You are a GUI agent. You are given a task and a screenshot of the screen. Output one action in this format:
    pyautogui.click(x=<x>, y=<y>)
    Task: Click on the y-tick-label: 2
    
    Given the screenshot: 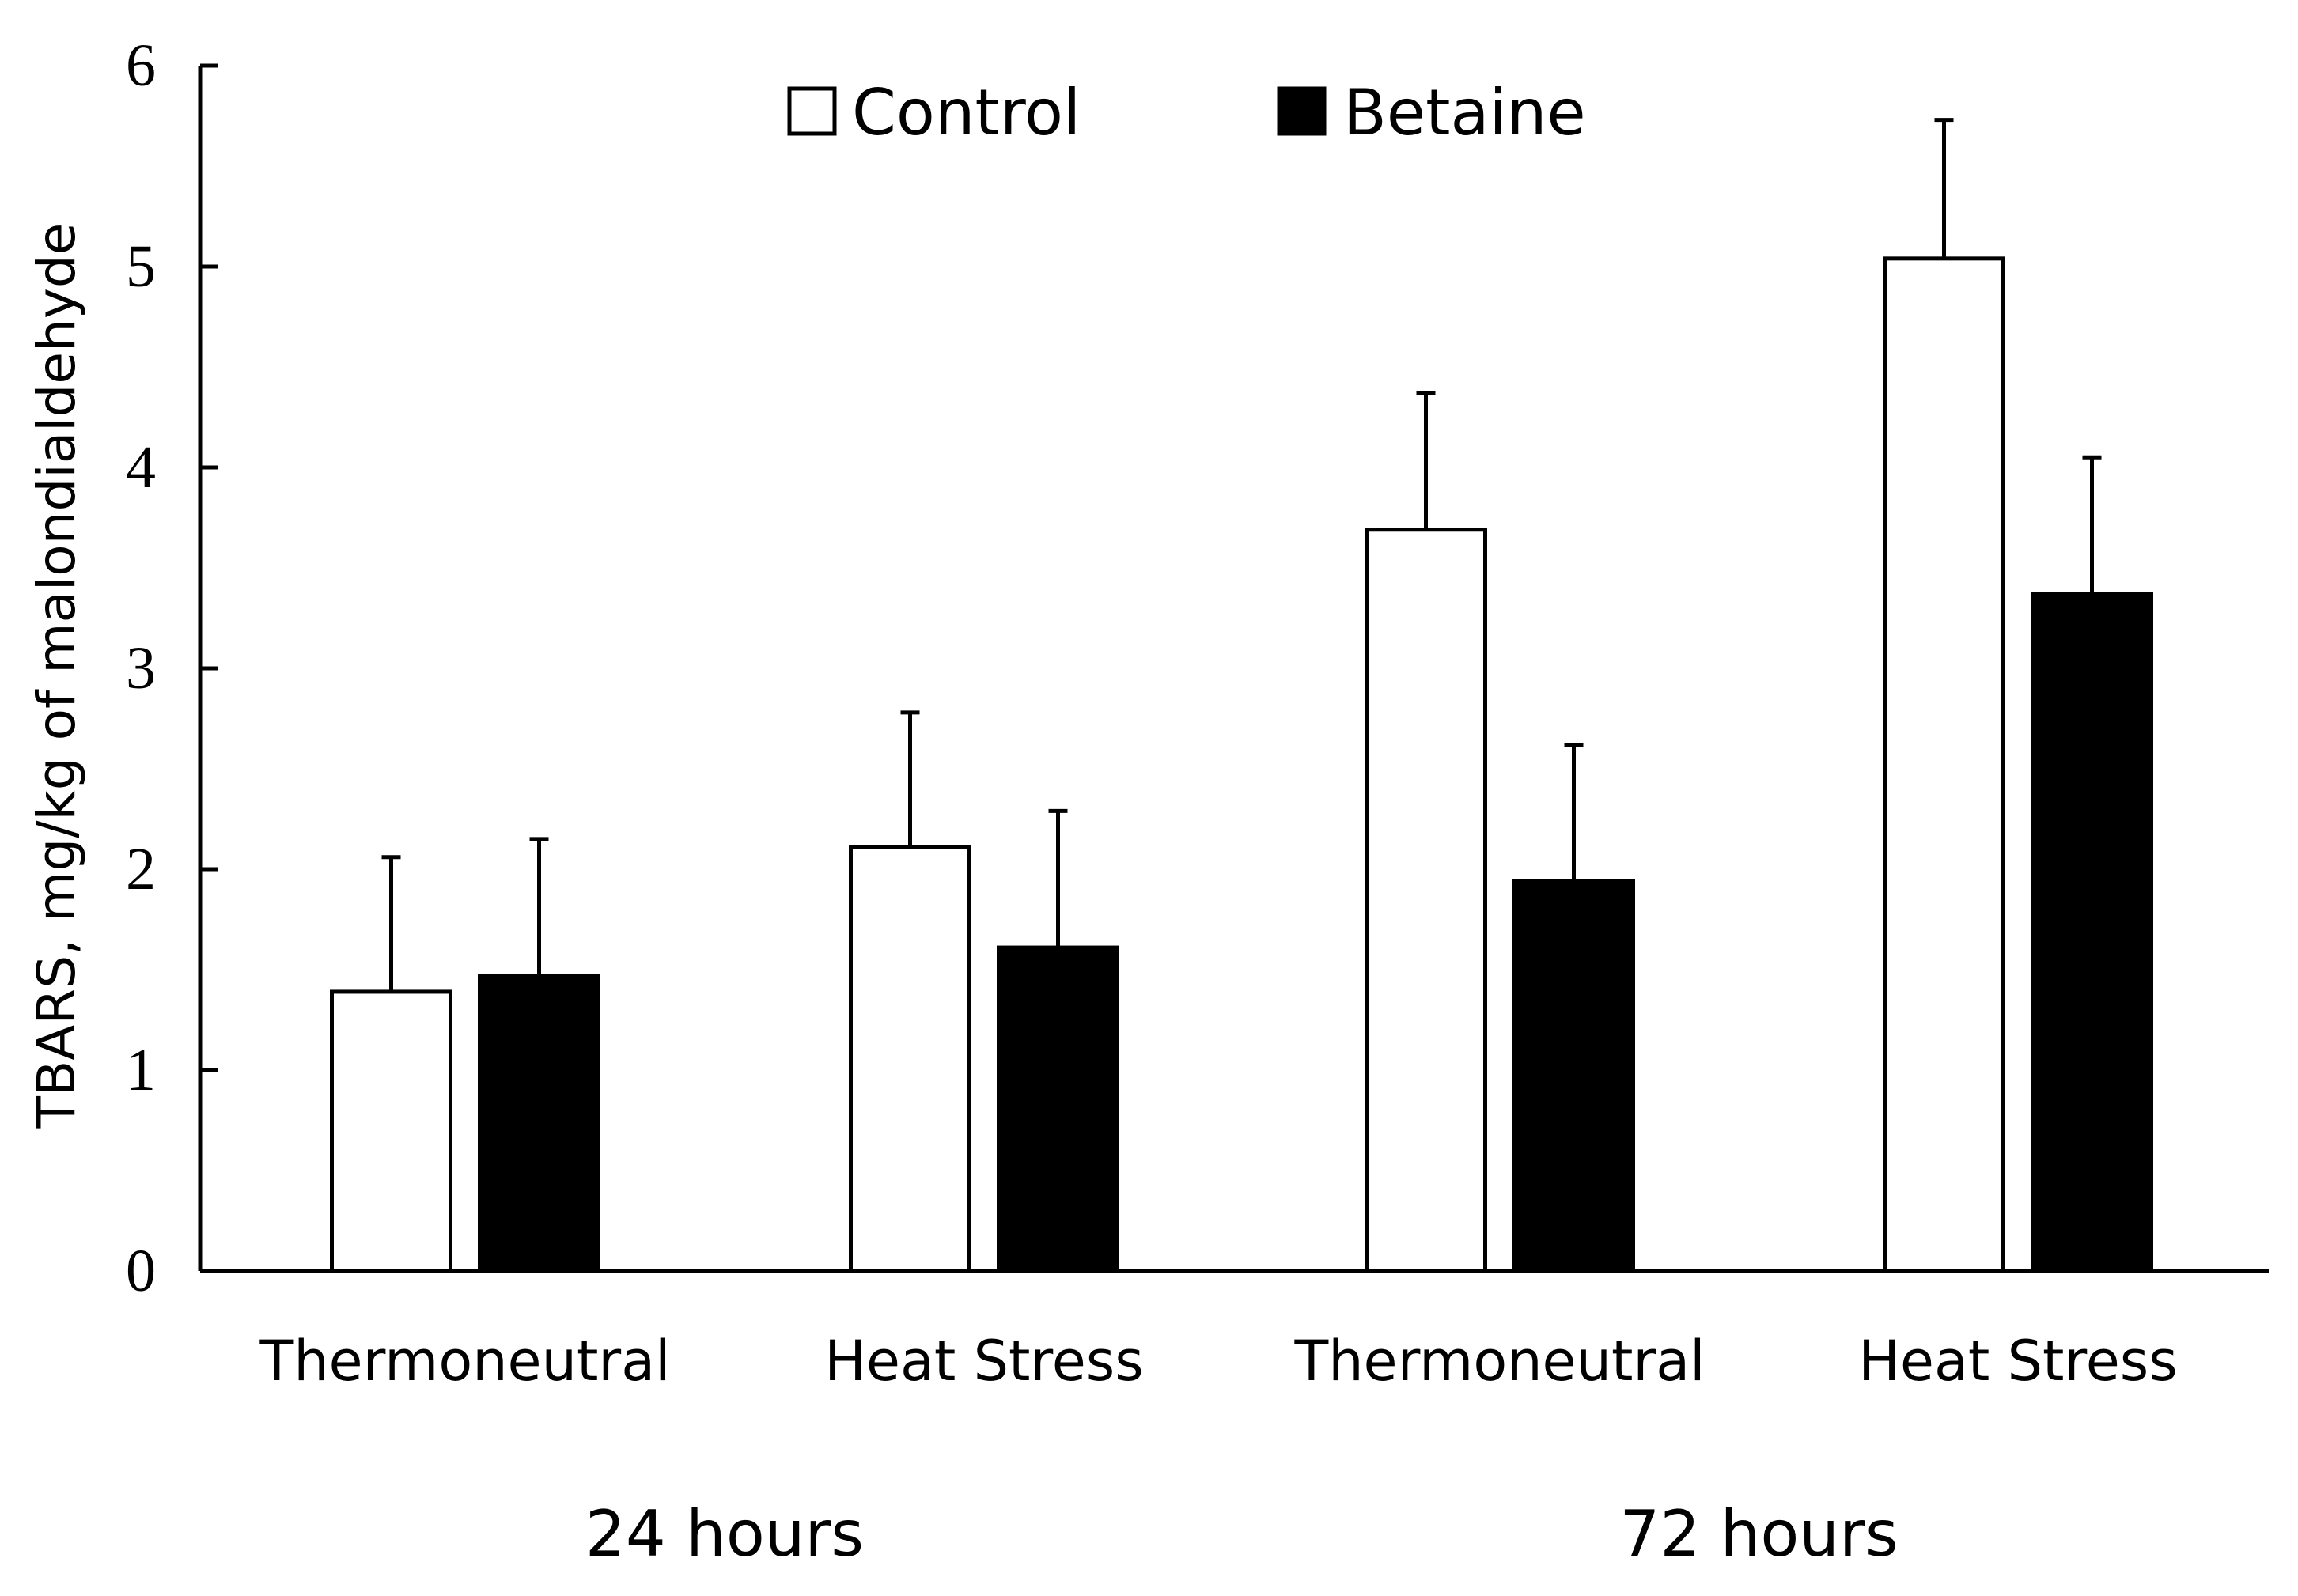 What is the action you would take?
    pyautogui.click(x=141, y=869)
    